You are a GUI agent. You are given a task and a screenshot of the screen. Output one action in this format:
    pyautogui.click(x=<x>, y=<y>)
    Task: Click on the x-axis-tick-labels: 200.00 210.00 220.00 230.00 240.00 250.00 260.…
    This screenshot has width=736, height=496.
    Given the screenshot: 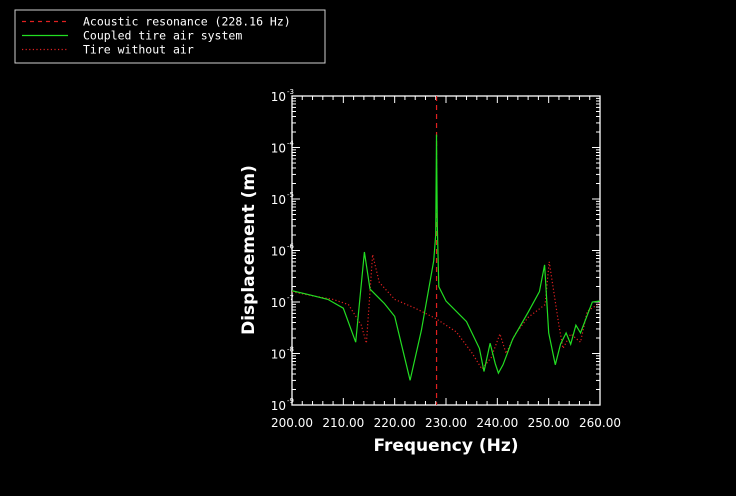 What is the action you would take?
    pyautogui.click(x=446, y=423)
    